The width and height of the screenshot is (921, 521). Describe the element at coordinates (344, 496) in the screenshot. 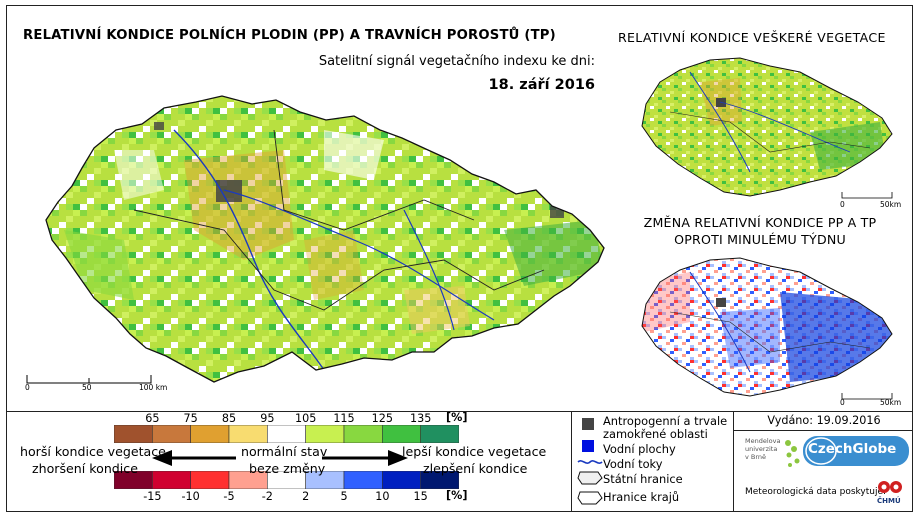

I see `change-label-5: 5` at that location.